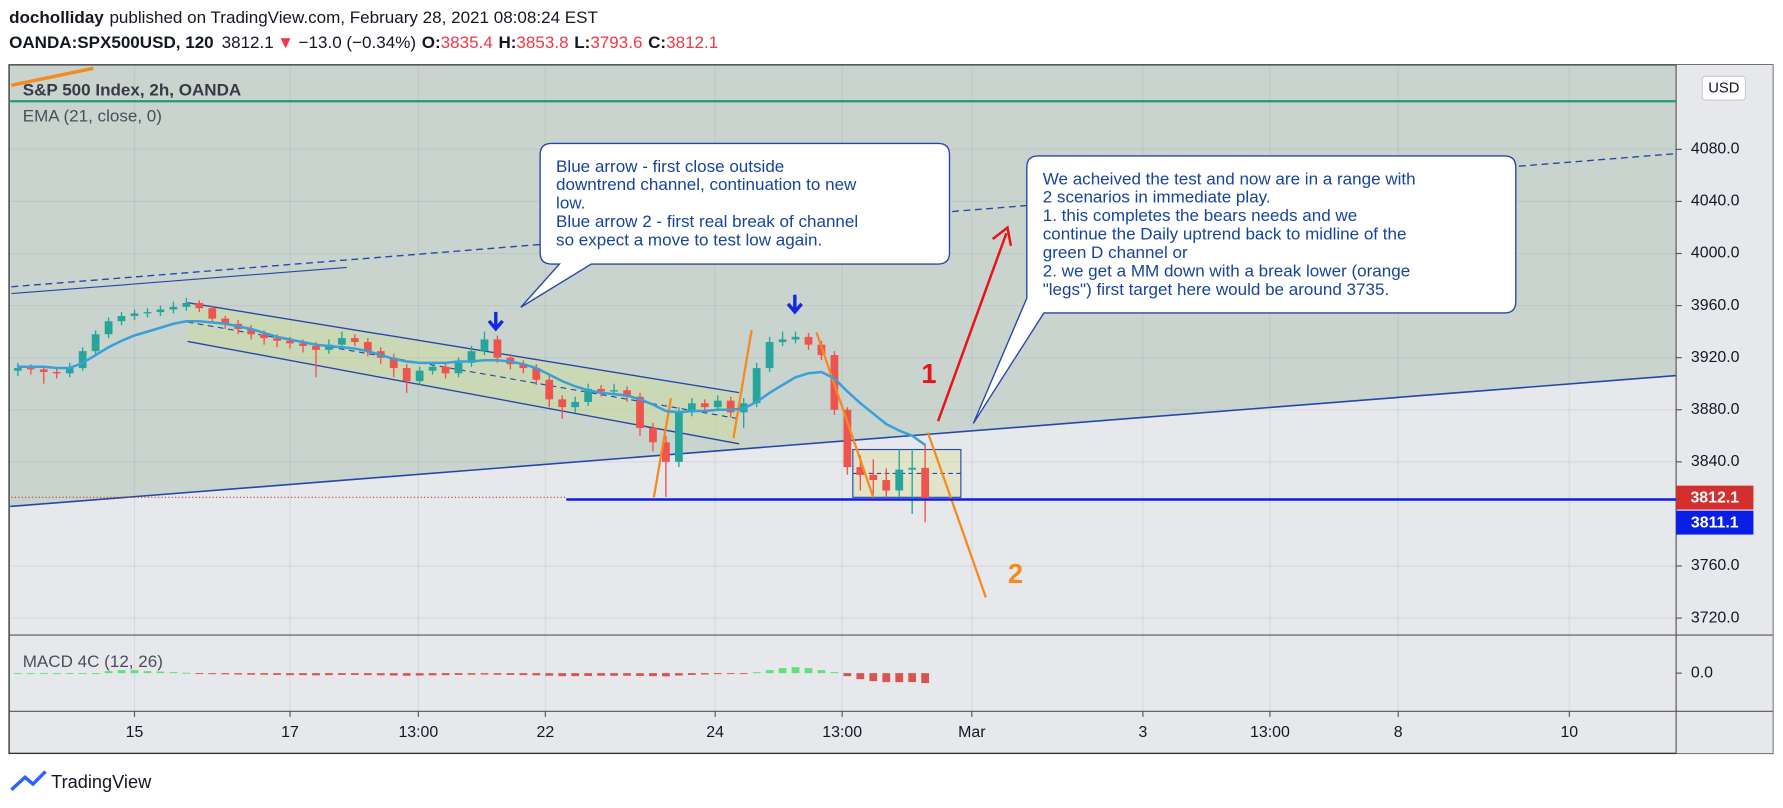 The image size is (1783, 808). I want to click on note-line: Blue arrow - first close outside, so click(670, 166).